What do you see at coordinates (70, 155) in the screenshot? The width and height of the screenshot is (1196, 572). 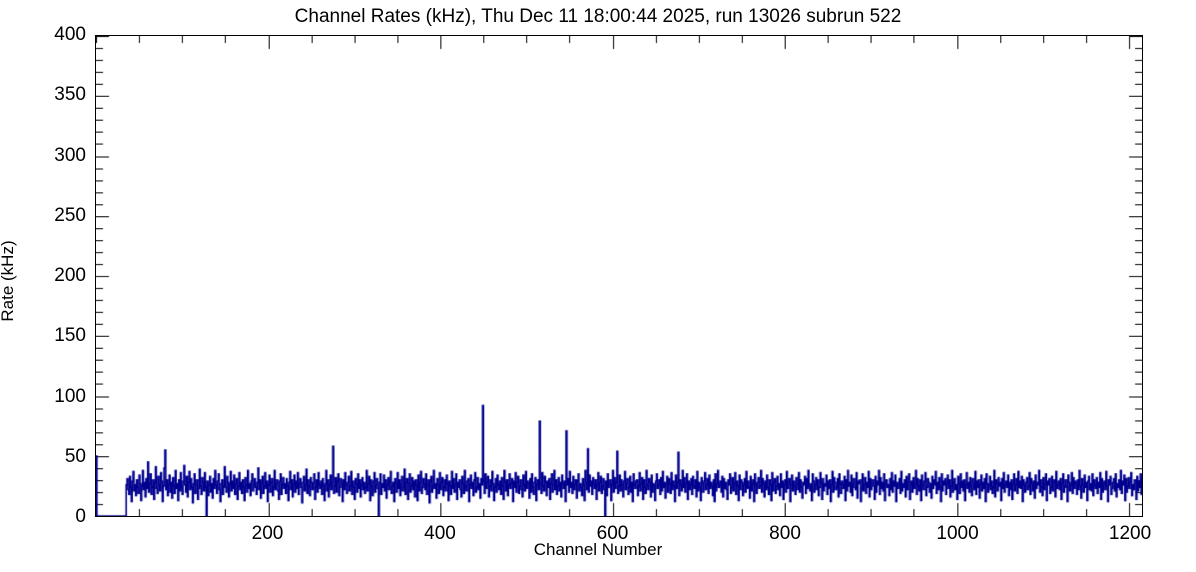 I see `y-tick-label-300: 300` at bounding box center [70, 155].